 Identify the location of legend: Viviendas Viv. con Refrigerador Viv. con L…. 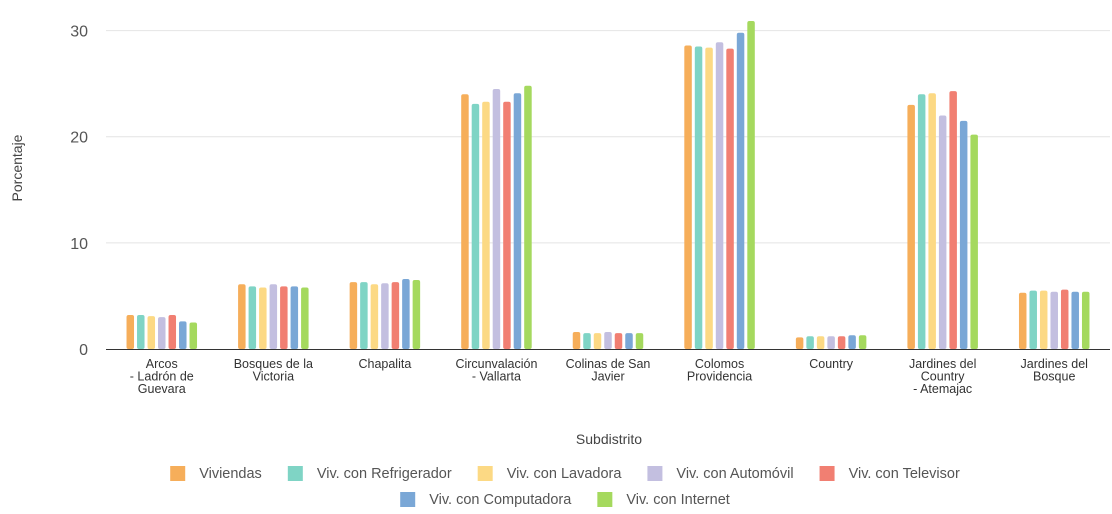
(565, 487).